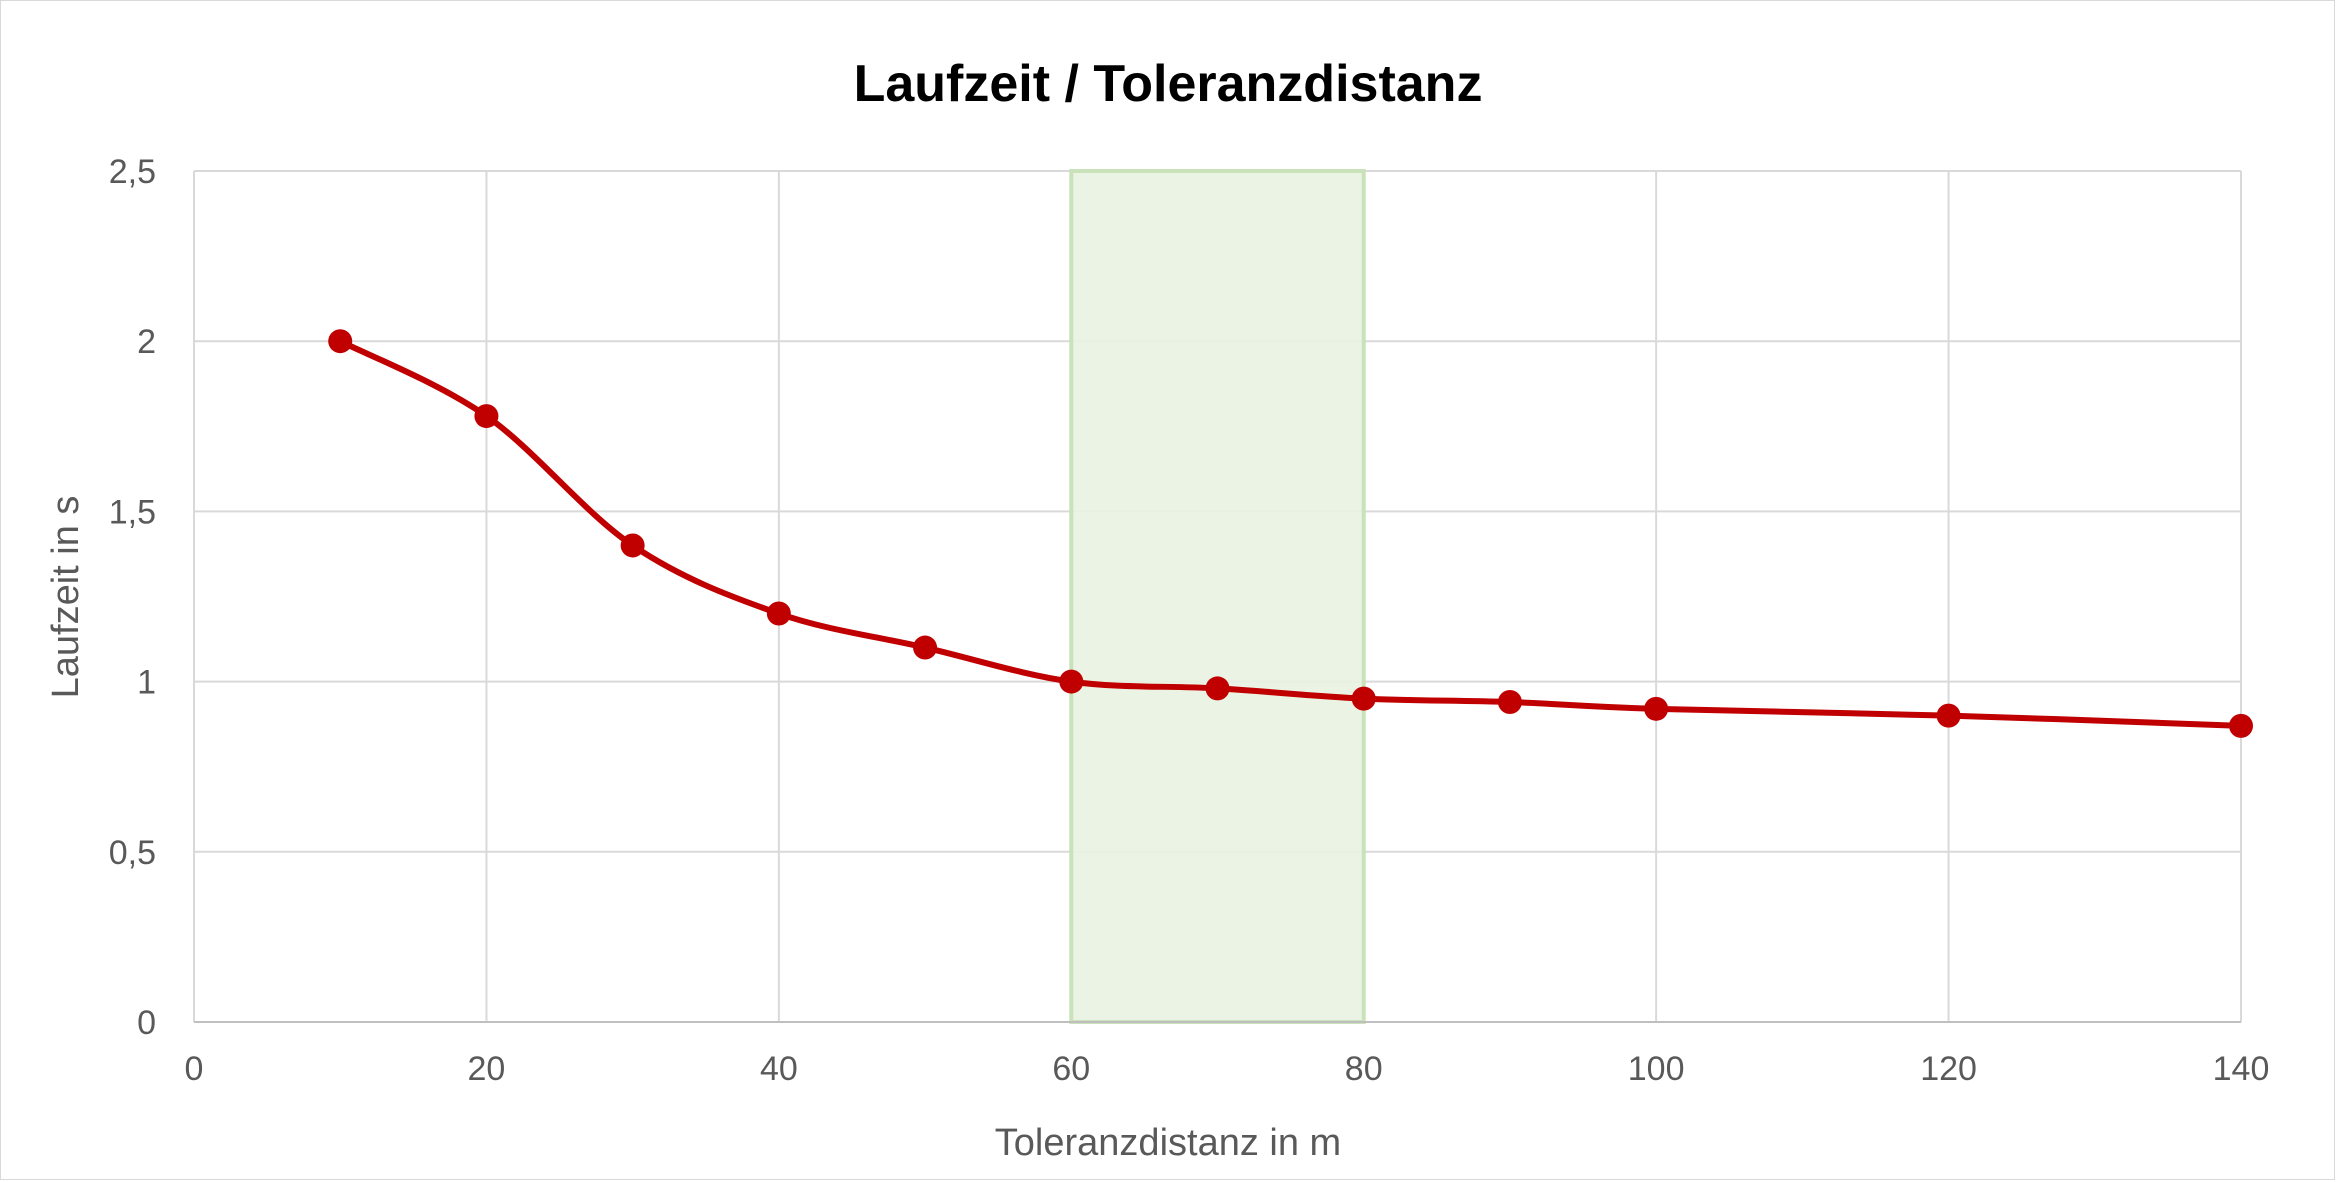 This screenshot has width=2337, height=1182. What do you see at coordinates (1168, 84) in the screenshot?
I see `chart-title: Laufzeit / Toleranzdistanz` at bounding box center [1168, 84].